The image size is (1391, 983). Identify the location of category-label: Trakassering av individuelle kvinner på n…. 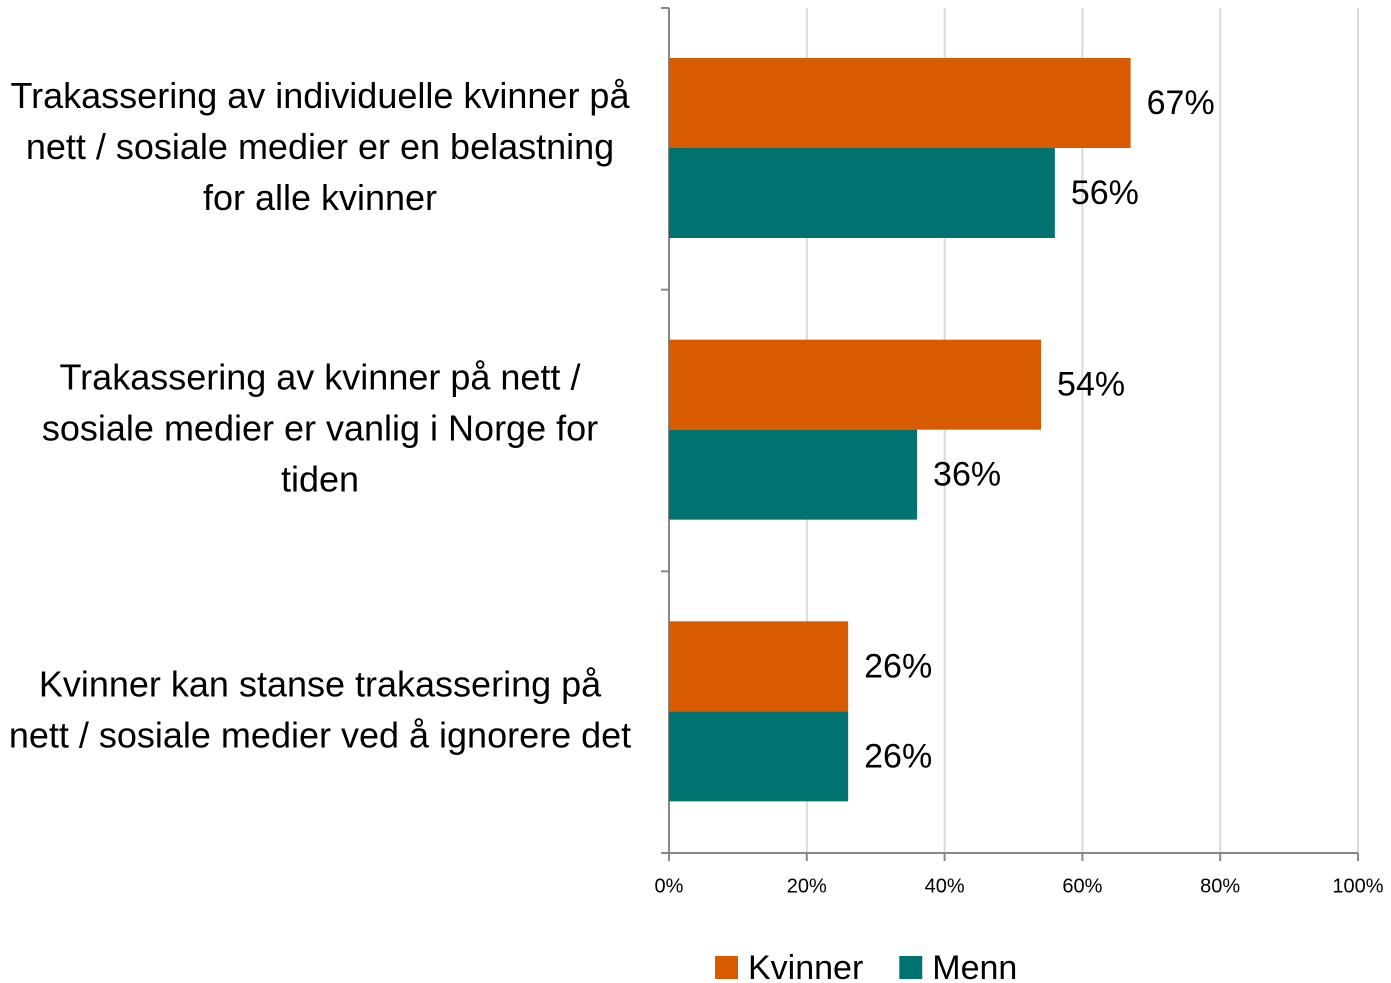
(321, 145).